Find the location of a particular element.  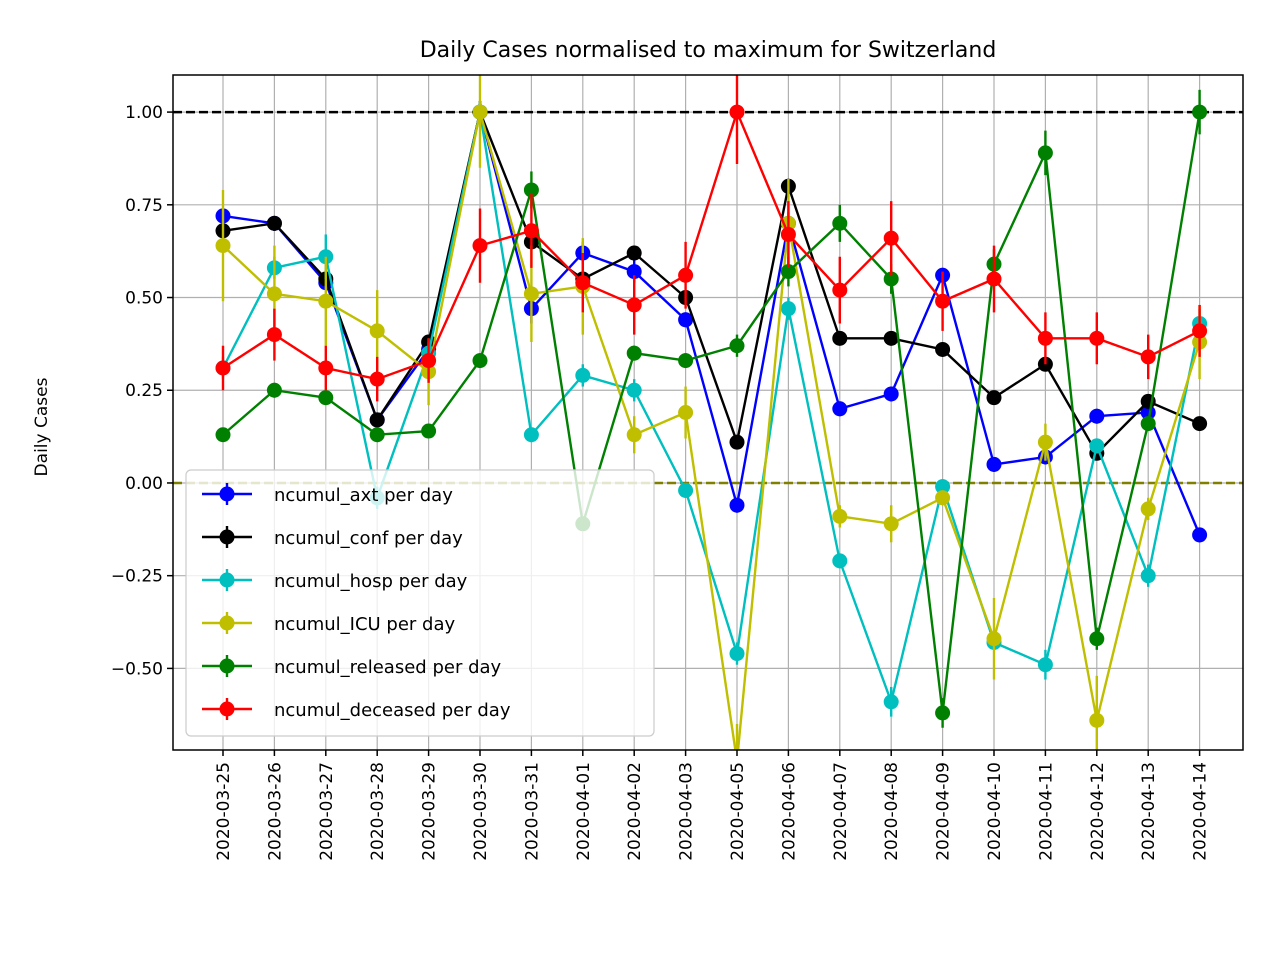

legend-label: ncumul_ICU per day is located at coordinates (365, 624).